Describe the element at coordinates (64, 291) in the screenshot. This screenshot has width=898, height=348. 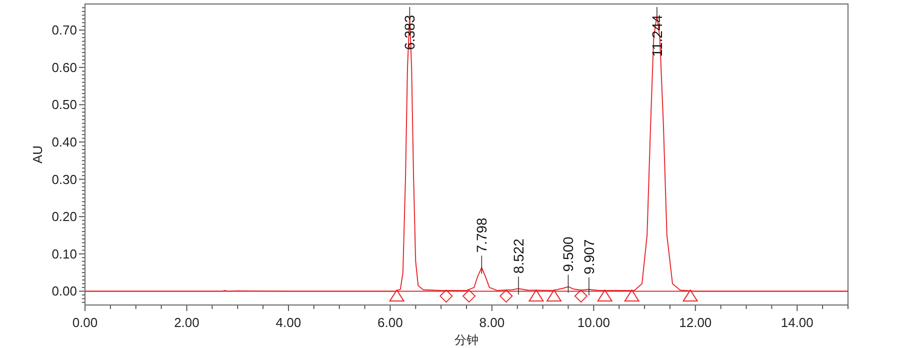
I see `y-tick-label: 0.00` at that location.